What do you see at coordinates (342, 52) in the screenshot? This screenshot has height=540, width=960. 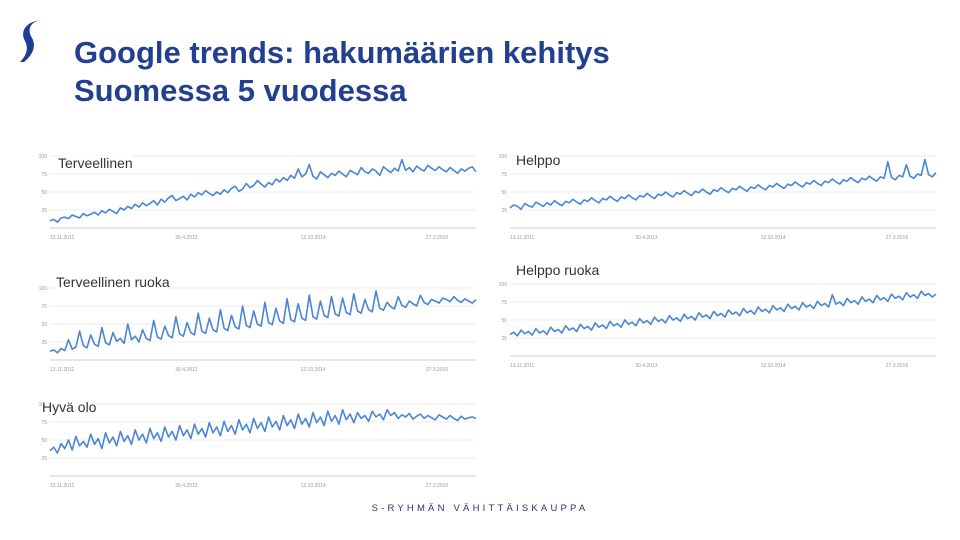 I see `title-line-1: Google trends: hakumäärien kehitys` at bounding box center [342, 52].